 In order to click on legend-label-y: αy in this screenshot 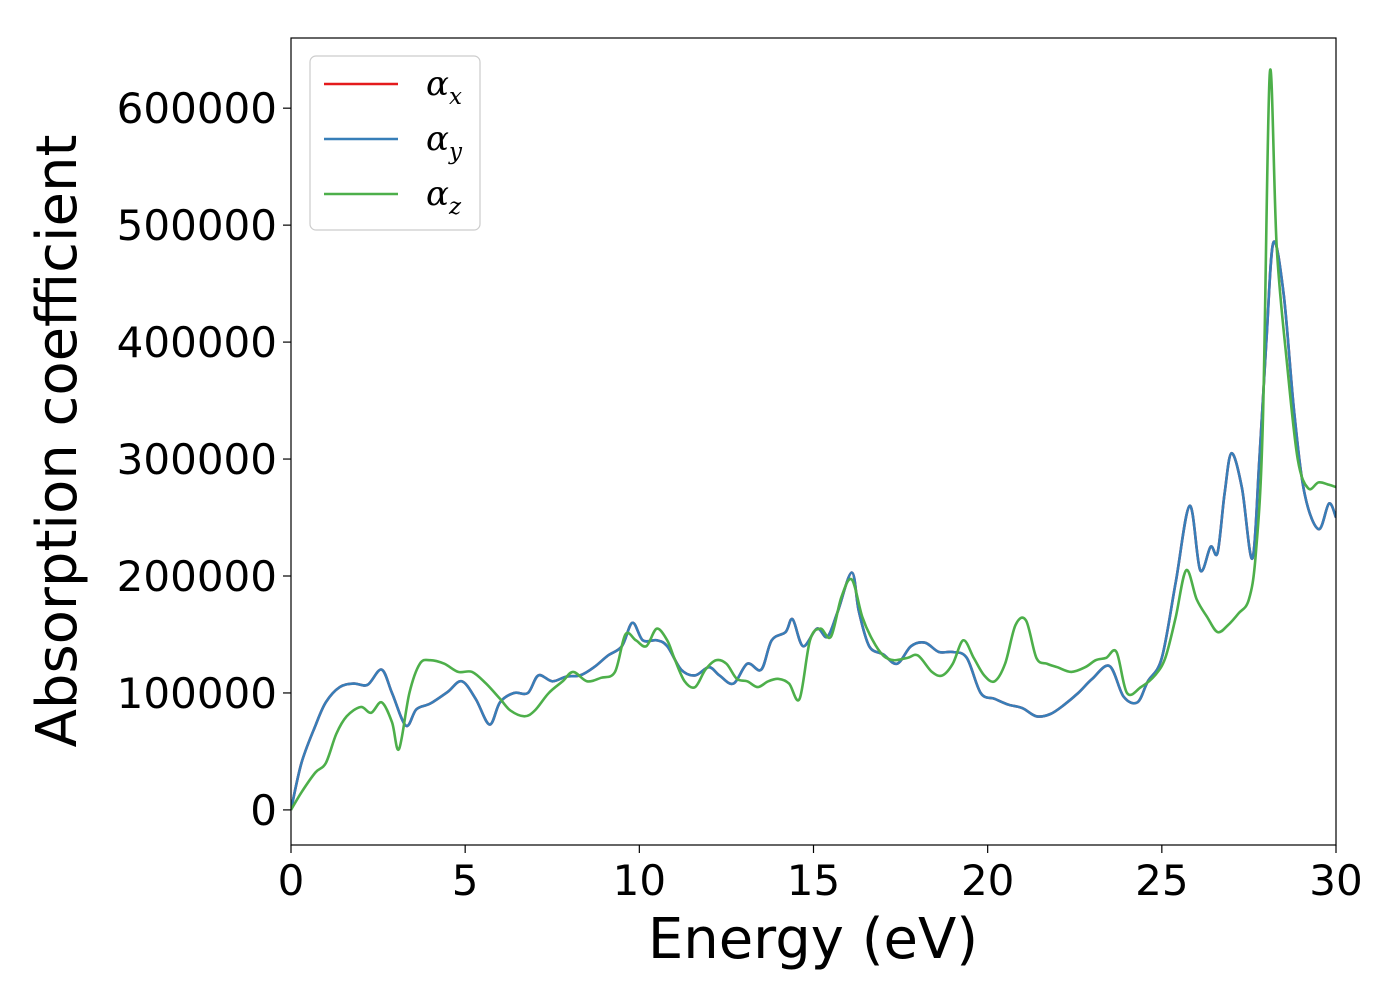, I will do `click(444, 142)`.